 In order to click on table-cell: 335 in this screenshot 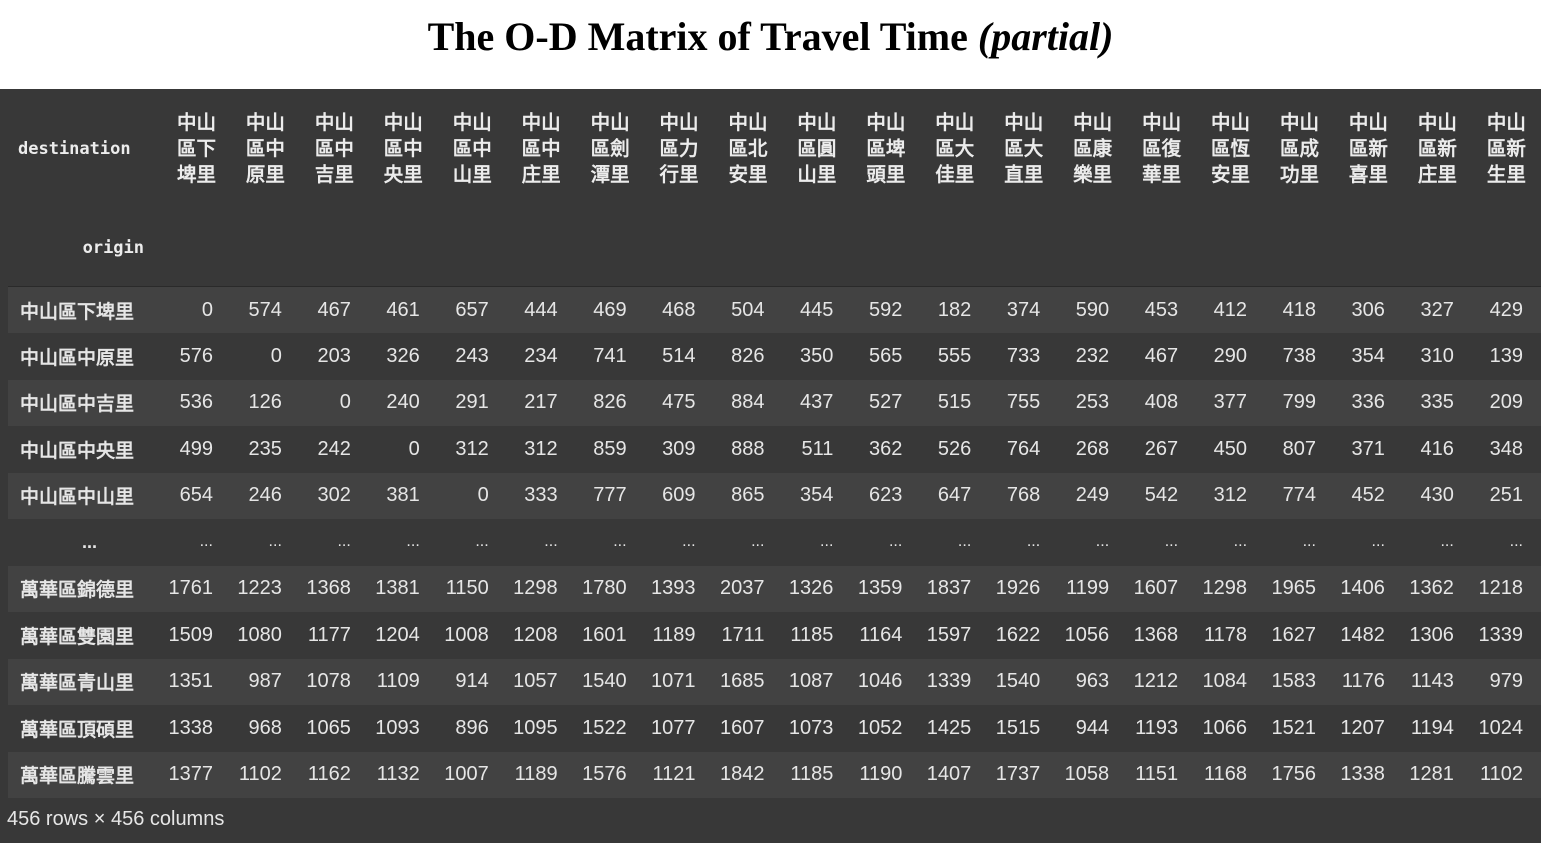, I will do `click(1437, 402)`.